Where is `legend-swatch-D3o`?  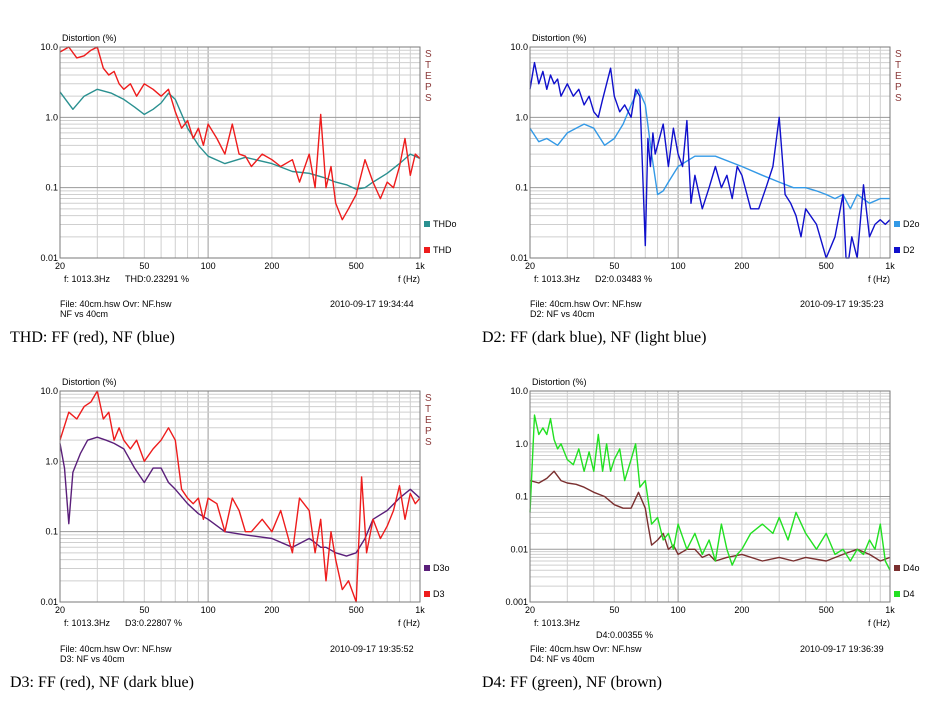
legend-swatch-D3o is located at coordinates (427, 568).